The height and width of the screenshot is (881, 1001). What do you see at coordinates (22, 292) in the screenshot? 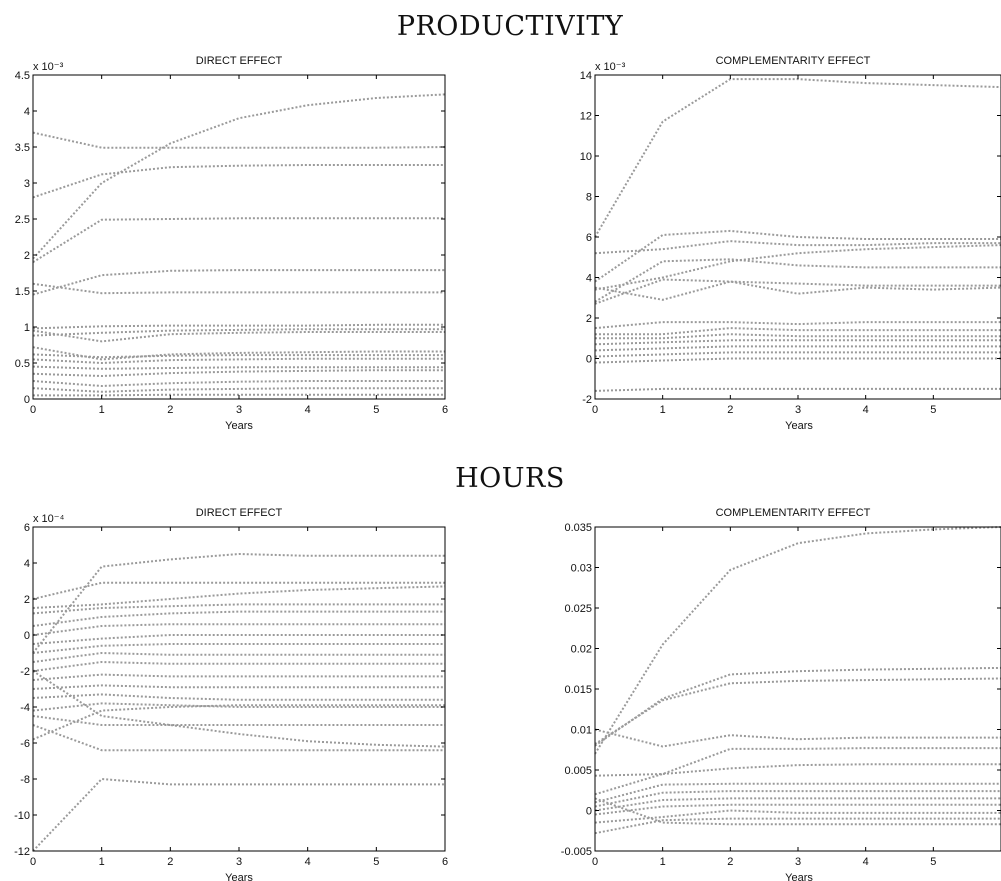
I see `y-tick-label: 1.5` at bounding box center [22, 292].